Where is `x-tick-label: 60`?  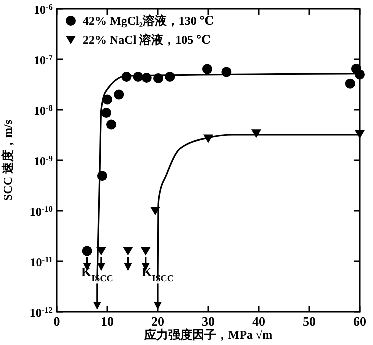 x-tick-label: 60 is located at coordinates (360, 321).